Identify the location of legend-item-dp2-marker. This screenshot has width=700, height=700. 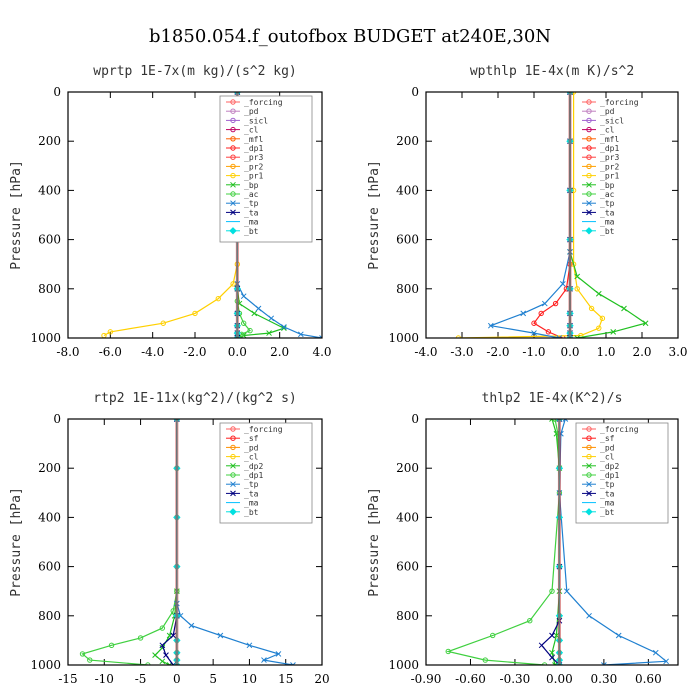
(233, 465).